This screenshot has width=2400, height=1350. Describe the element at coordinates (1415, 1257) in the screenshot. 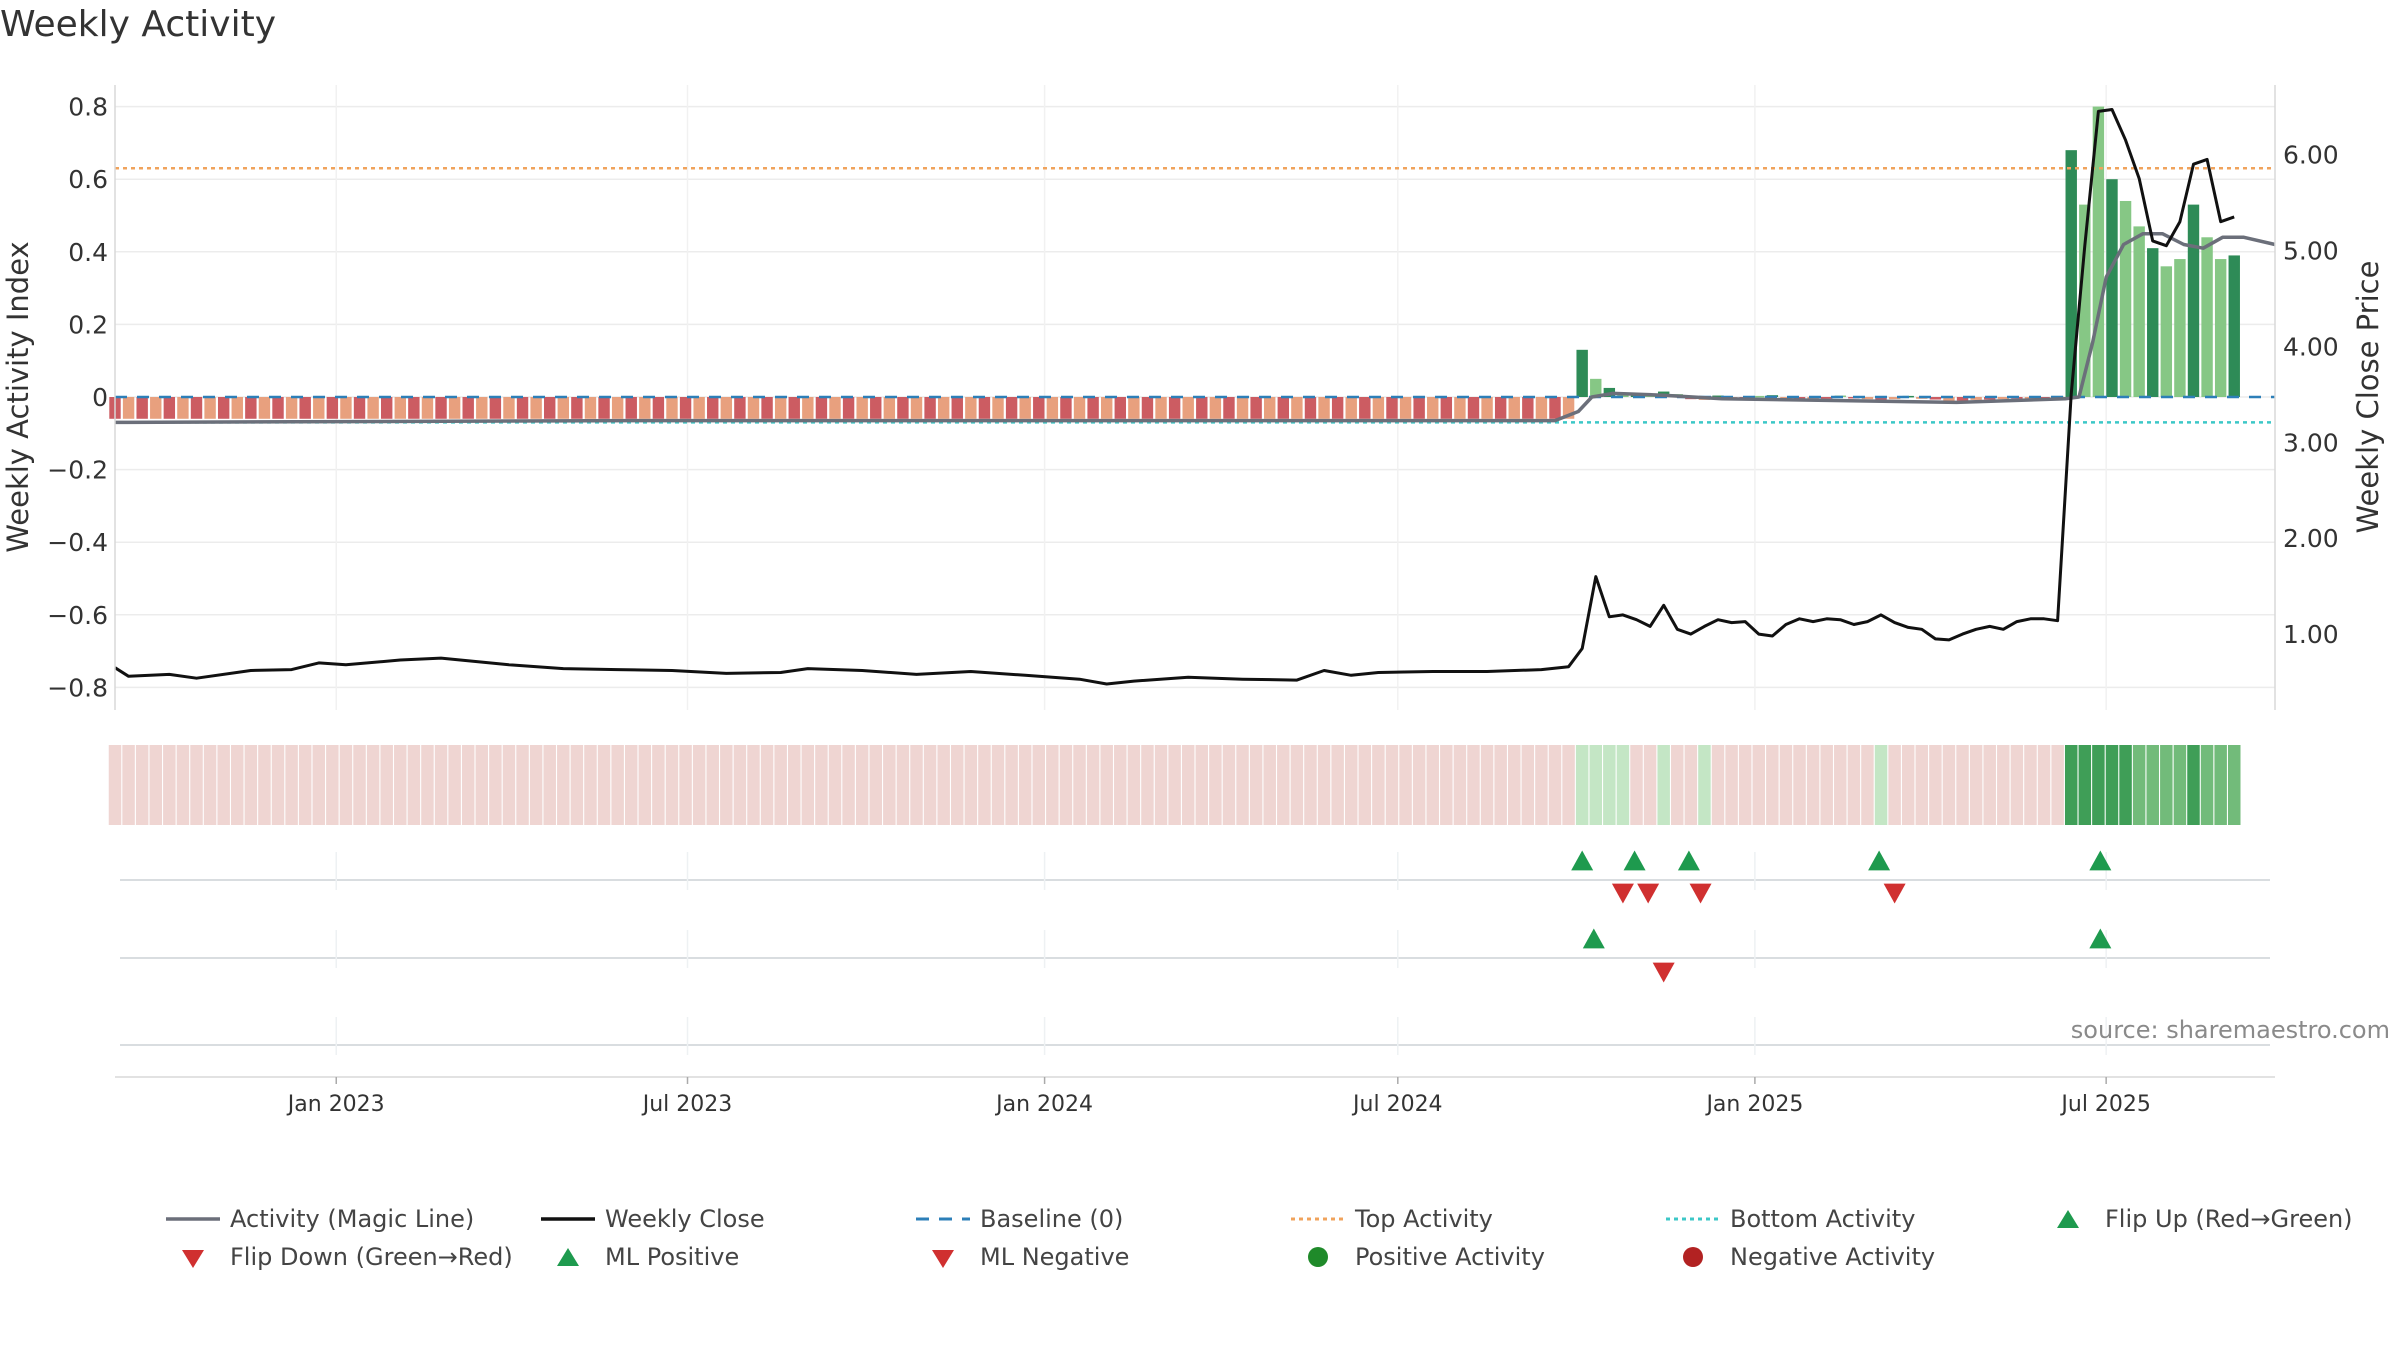

I see `legend-item: Positive Activity` at that location.